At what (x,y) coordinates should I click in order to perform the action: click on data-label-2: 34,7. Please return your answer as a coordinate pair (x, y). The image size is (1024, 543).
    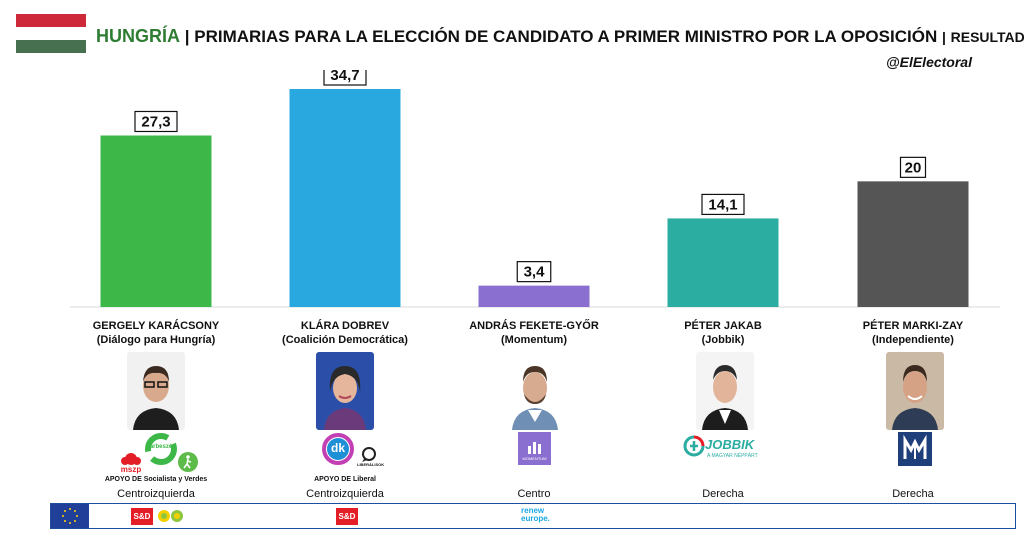
    Looking at the image, I should click on (344, 77).